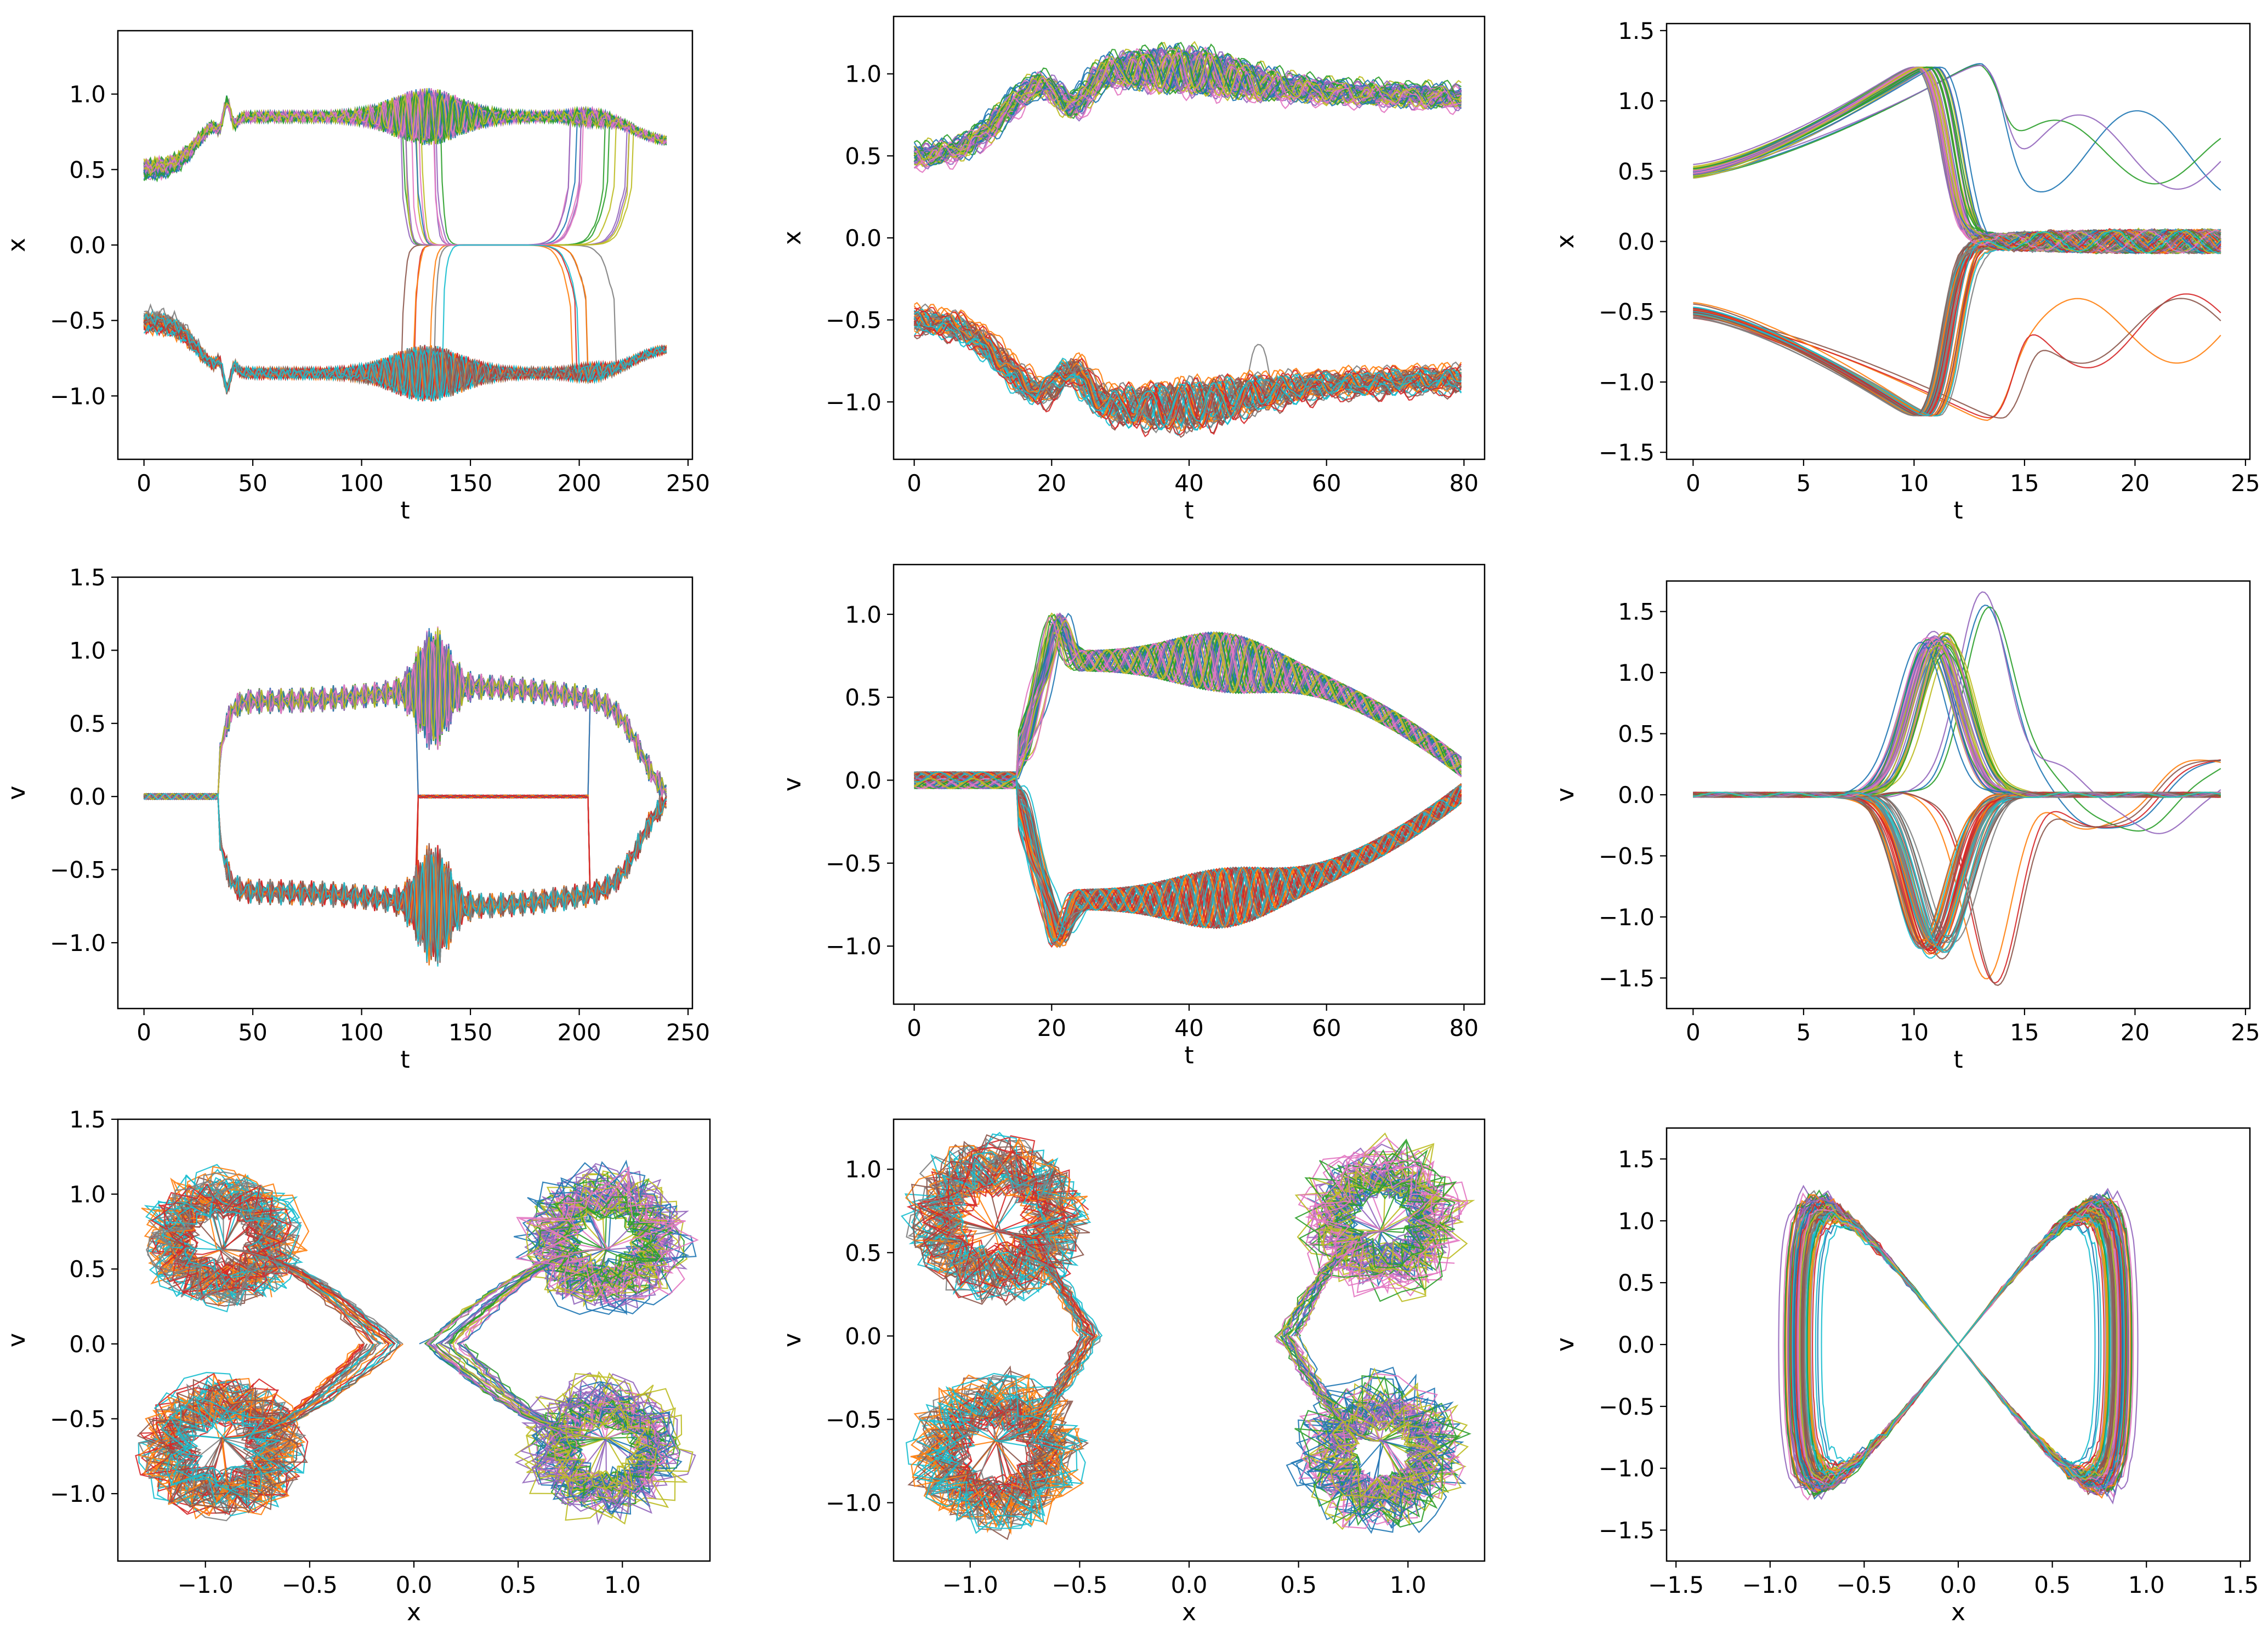 The height and width of the screenshot is (1646, 2268). What do you see at coordinates (1132, 1372) in the screenshot?
I see `panel-r3c2: −1.0 −0.5 0.0 0.5 1.0 −1.0 −0.5 0.0 0.5 1.0 x v` at bounding box center [1132, 1372].